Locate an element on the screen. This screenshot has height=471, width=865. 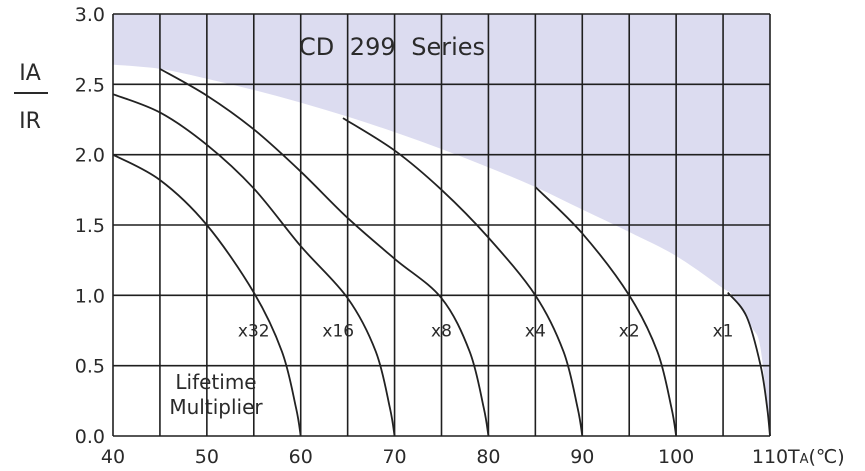
x-axis-label-subscript: A is located at coordinates (804, 459).